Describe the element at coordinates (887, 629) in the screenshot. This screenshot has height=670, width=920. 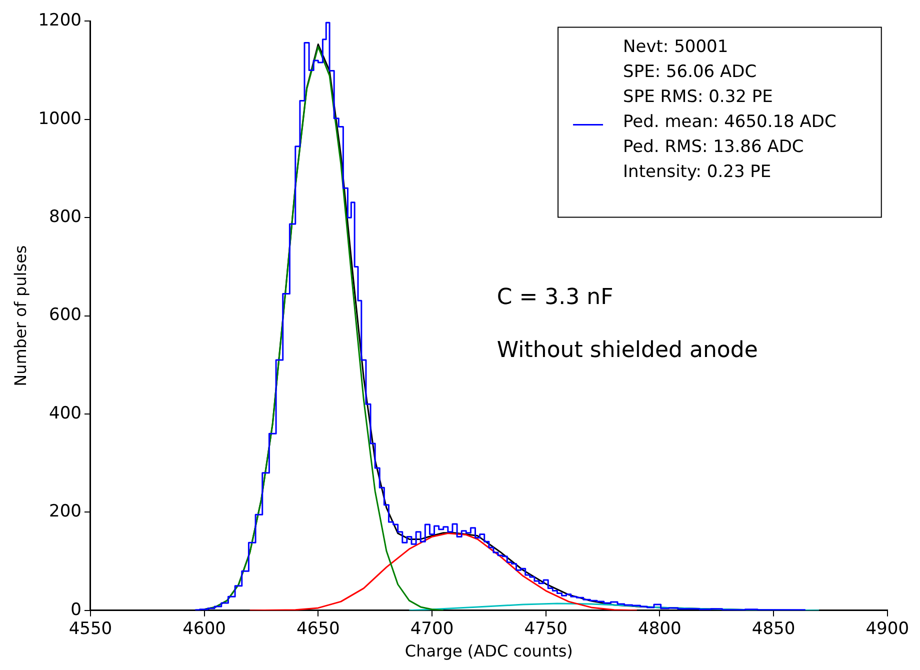
I see `x-tick-label: 4900` at that location.